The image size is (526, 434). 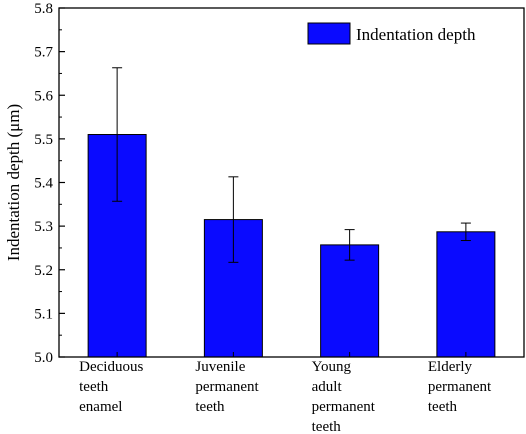 I want to click on y-tick-label: 5.3, so click(x=43, y=227).